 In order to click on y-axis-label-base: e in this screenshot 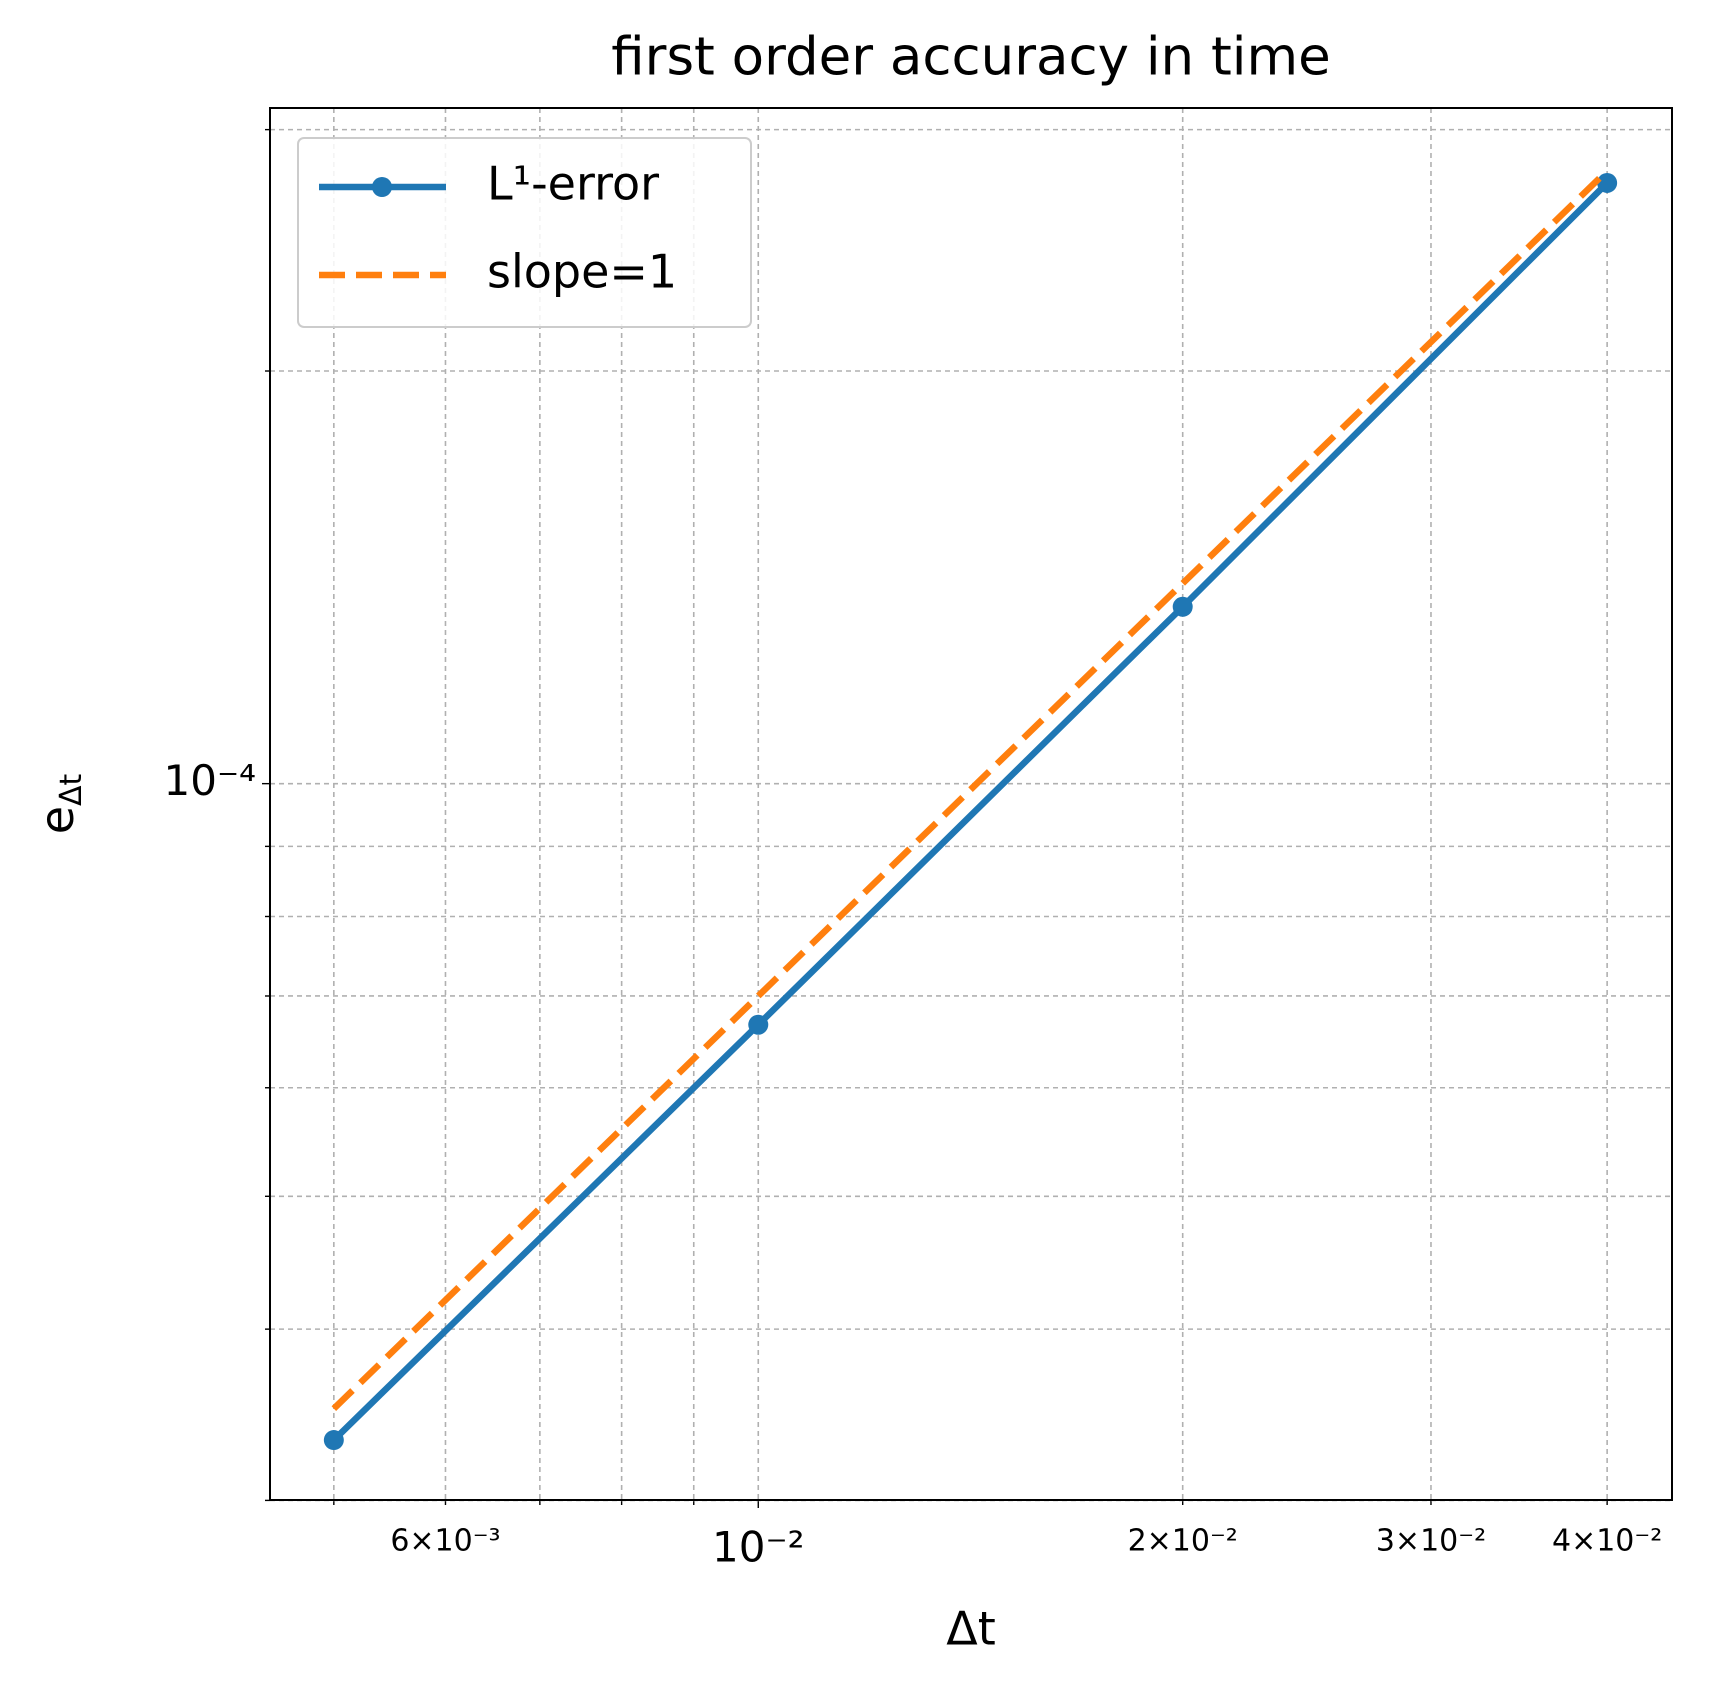, I will do `click(57, 820)`.